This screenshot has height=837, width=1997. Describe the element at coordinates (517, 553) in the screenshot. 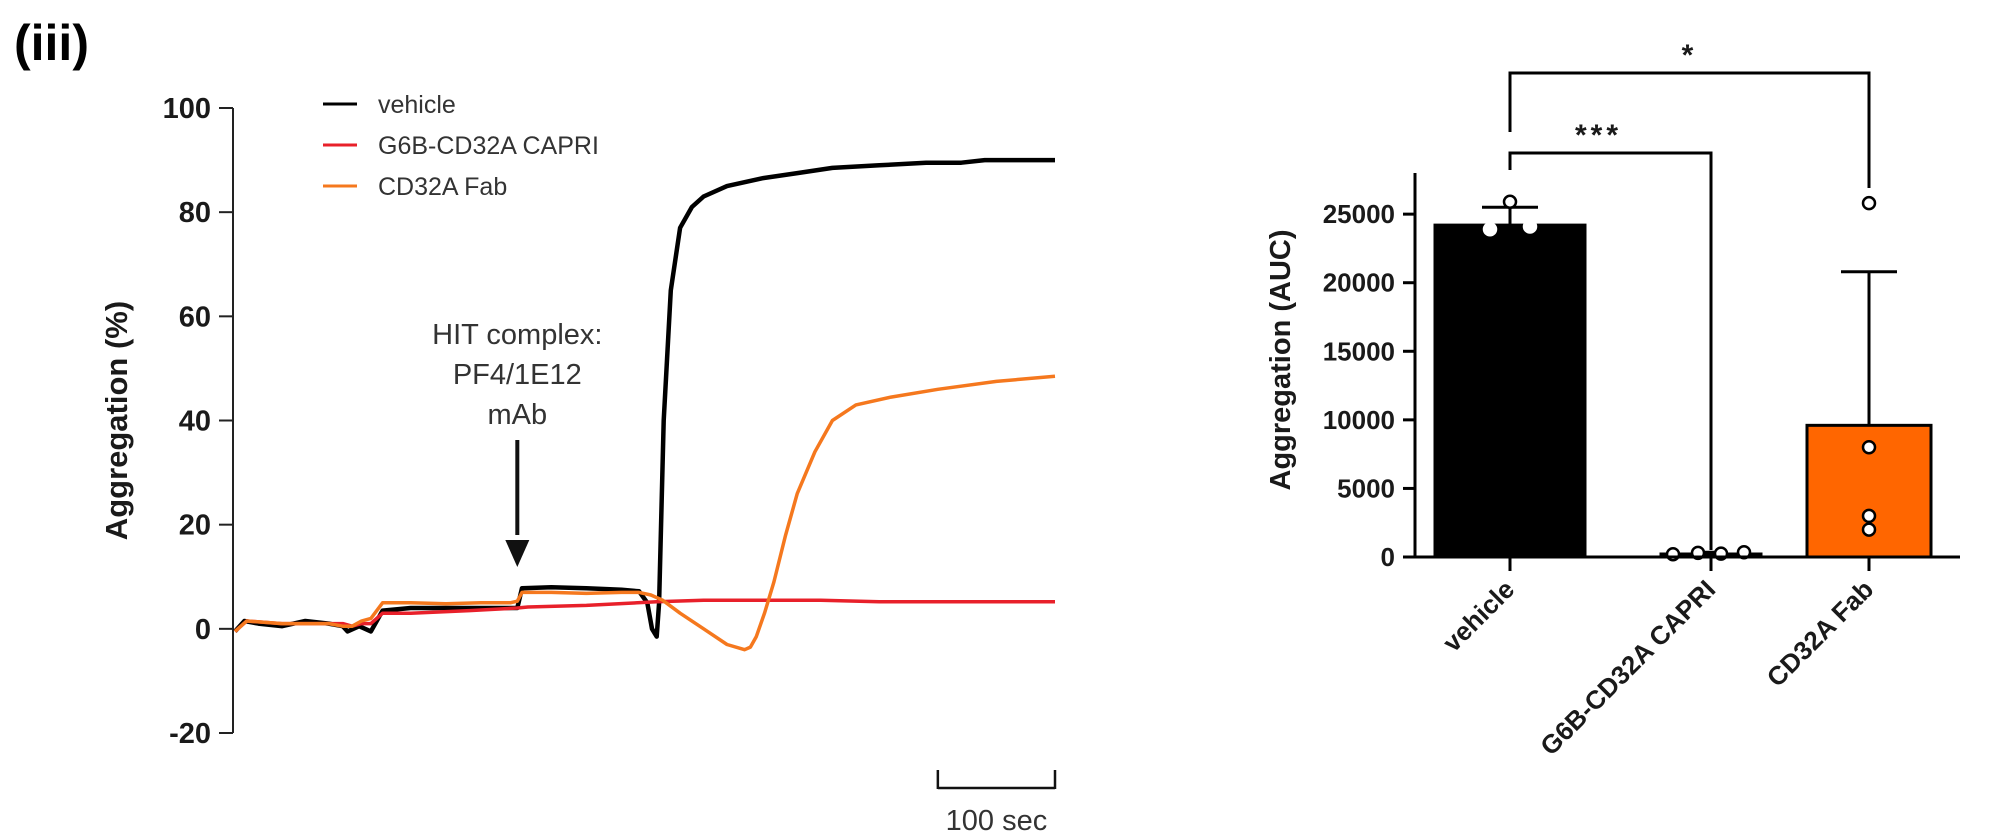

I see `annotation-arrowhead` at that location.